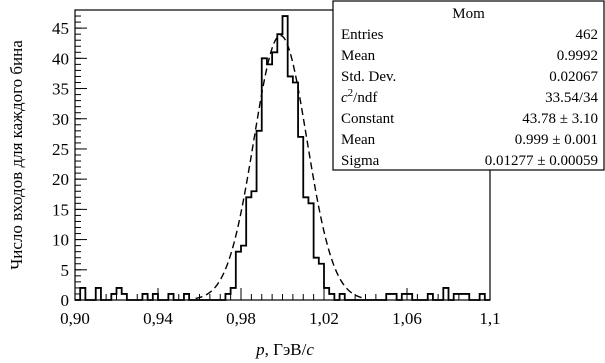 Image resolution: width=605 pixels, height=363 pixels. I want to click on x-tick-labels: 0,90 0,94 0,98 1,02 1,06 1,1, so click(280, 318).